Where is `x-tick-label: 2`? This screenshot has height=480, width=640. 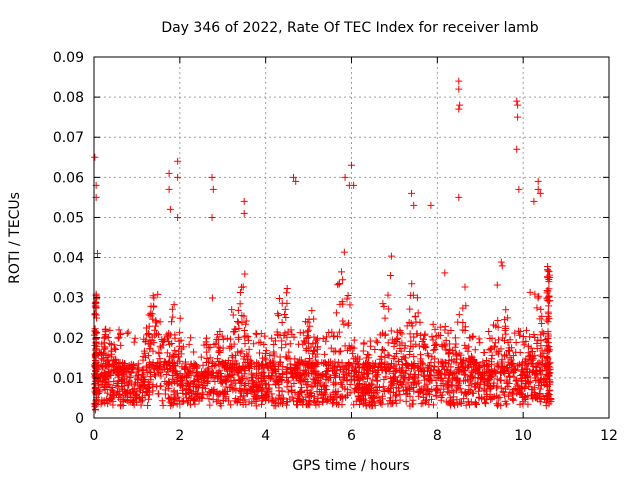 x-tick-label: 2 is located at coordinates (179, 436).